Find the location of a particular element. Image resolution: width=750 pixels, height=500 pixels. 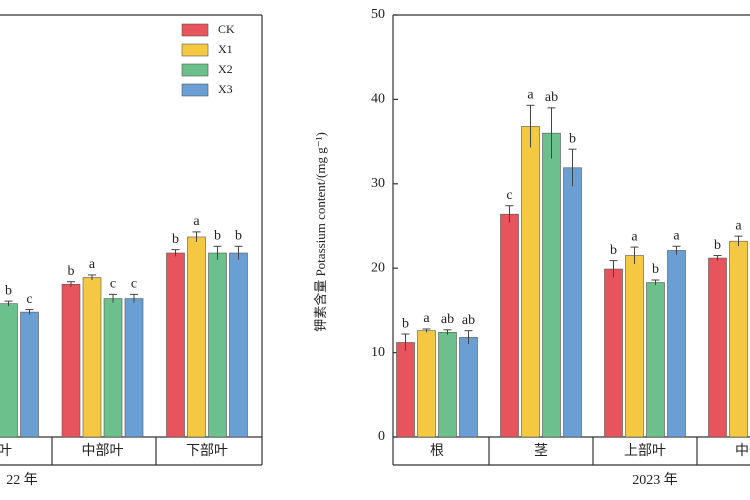

y-tick-label: 40 is located at coordinates (378, 99).